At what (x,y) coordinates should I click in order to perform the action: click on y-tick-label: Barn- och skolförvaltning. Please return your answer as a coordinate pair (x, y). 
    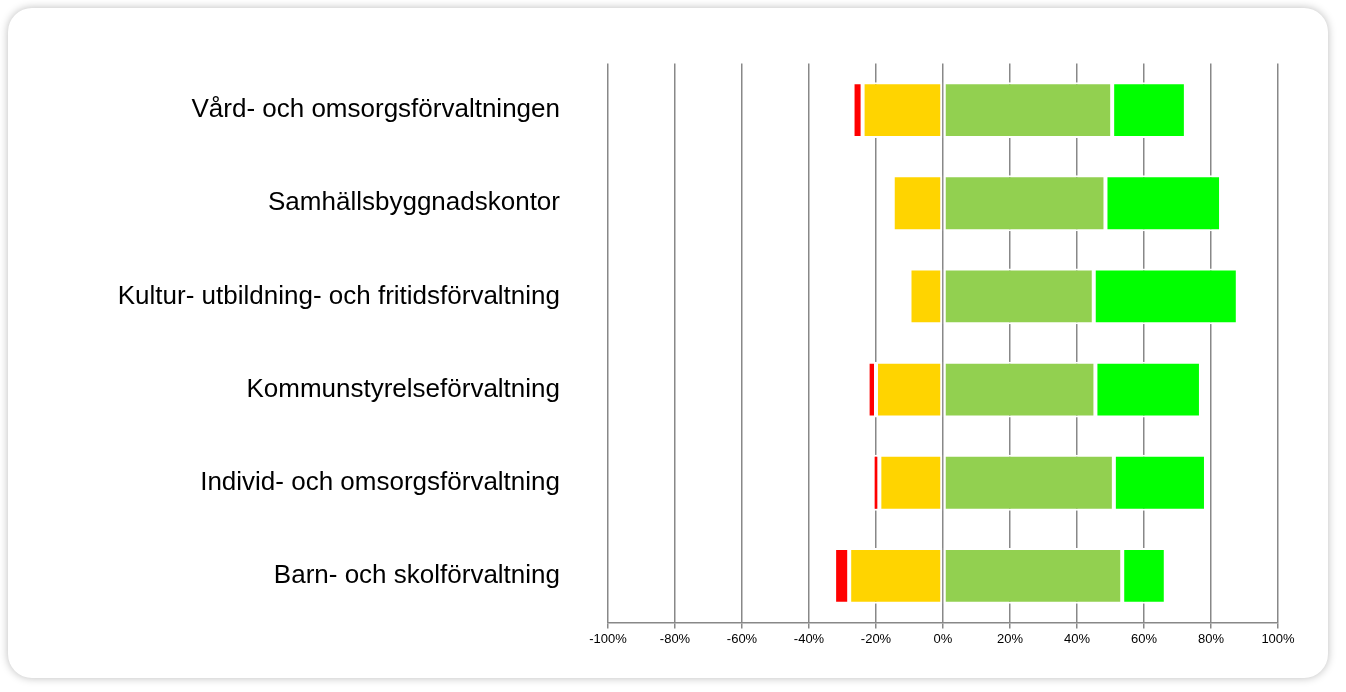
    Looking at the image, I should click on (416, 574).